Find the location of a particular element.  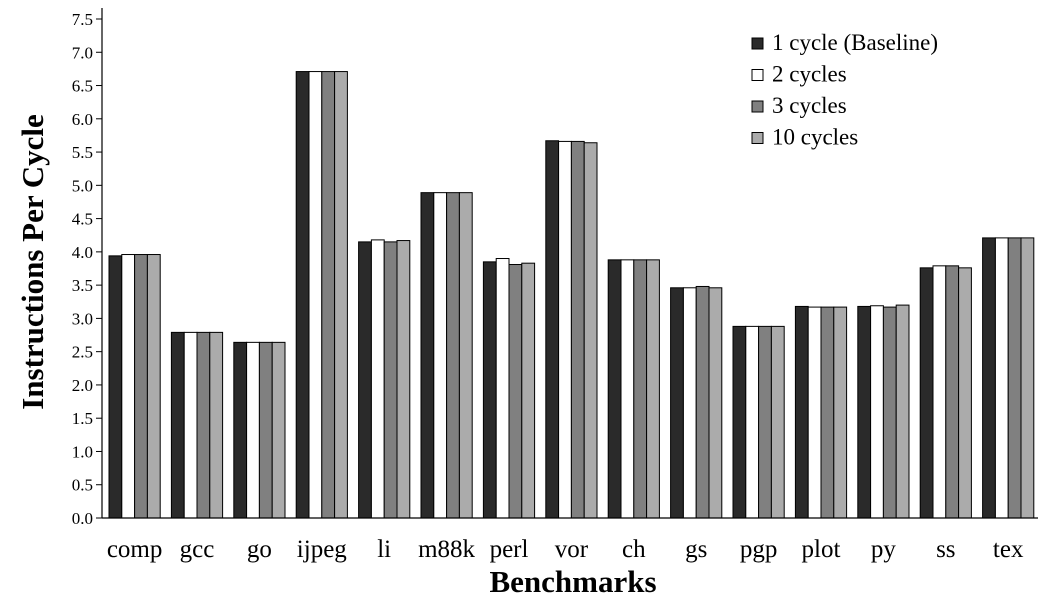

y-tick-label: 6.5 is located at coordinates (82, 86).